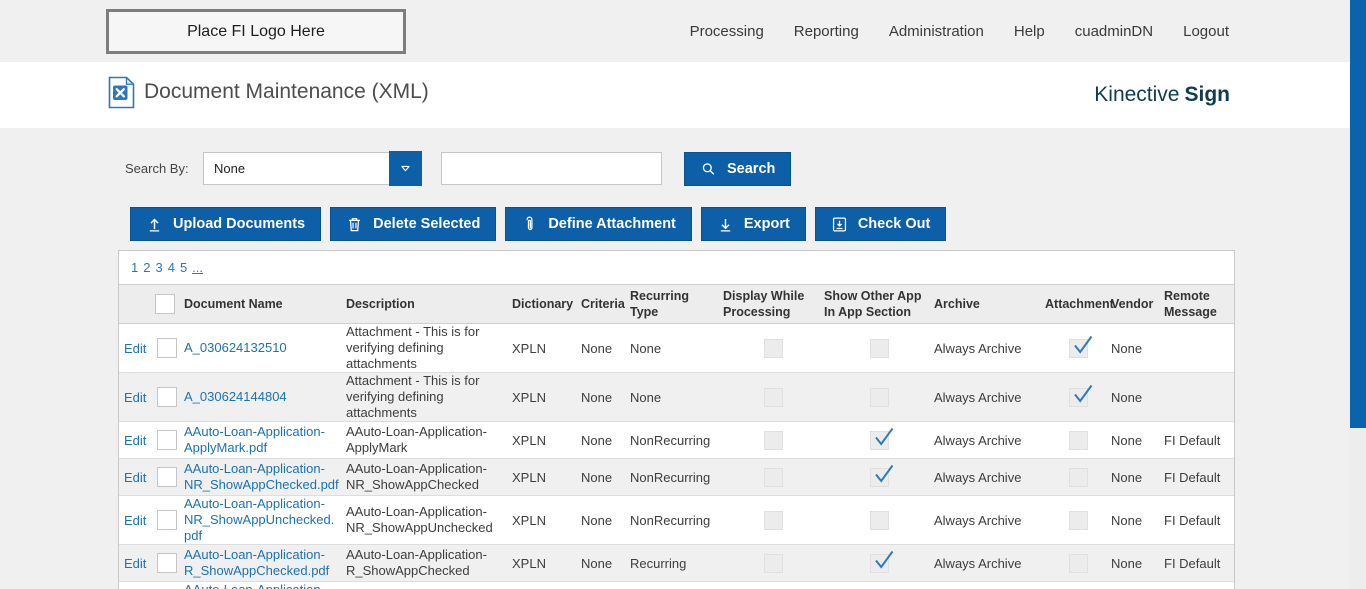  What do you see at coordinates (751, 169) in the screenshot?
I see `search-button-label: Search` at bounding box center [751, 169].